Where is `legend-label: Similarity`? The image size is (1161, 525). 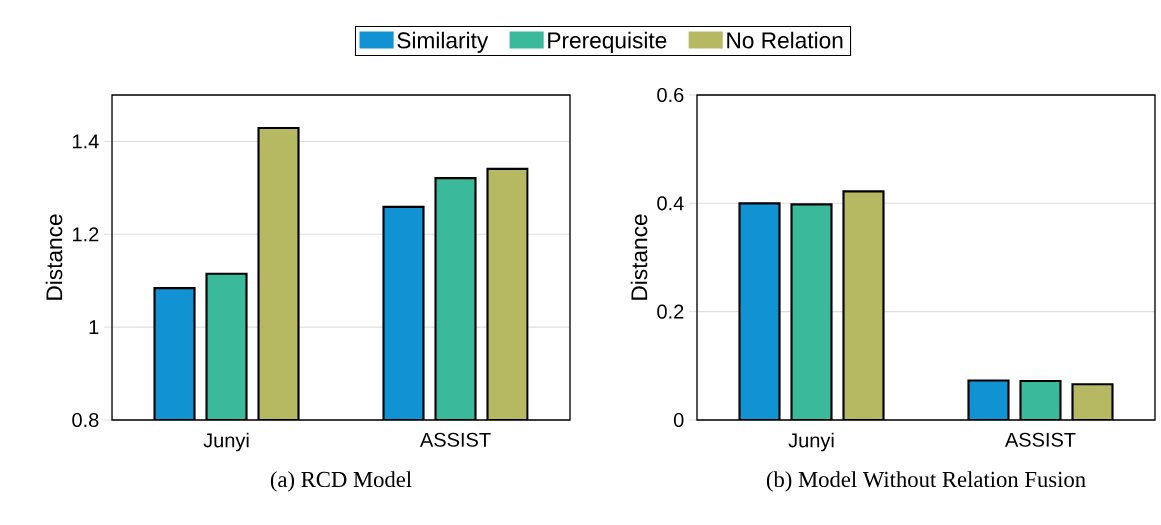
legend-label: Similarity is located at coordinates (443, 42).